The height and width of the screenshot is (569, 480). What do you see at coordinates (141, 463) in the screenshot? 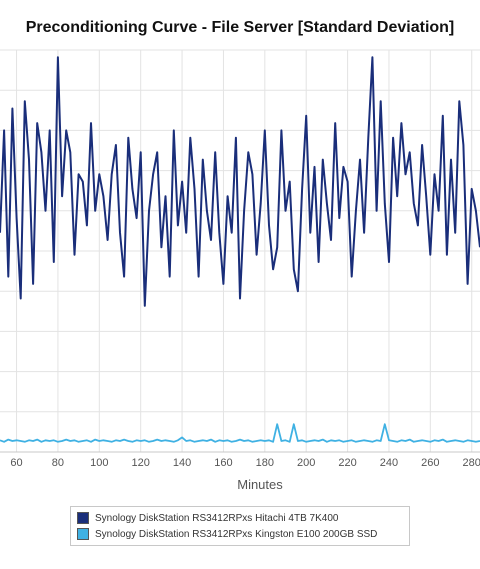
I see `x-tick-label: 120` at bounding box center [141, 463].